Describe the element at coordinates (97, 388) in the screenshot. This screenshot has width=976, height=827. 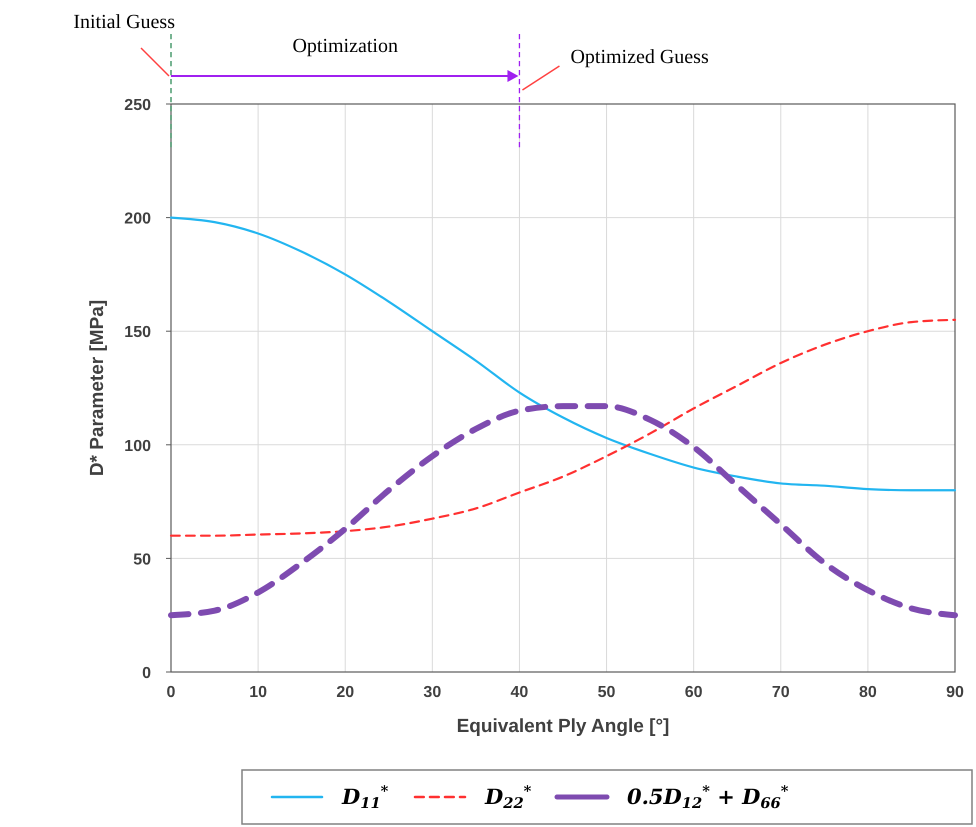
I see `y-axis-title: D* Parameter [MPa]` at that location.